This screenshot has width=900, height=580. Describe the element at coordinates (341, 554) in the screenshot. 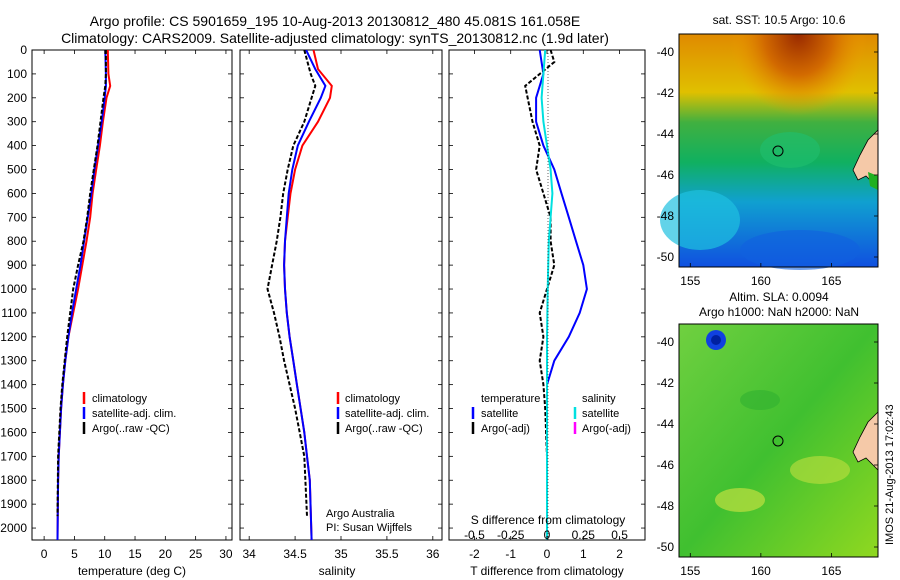

I see `x-tick-label: 35` at that location.